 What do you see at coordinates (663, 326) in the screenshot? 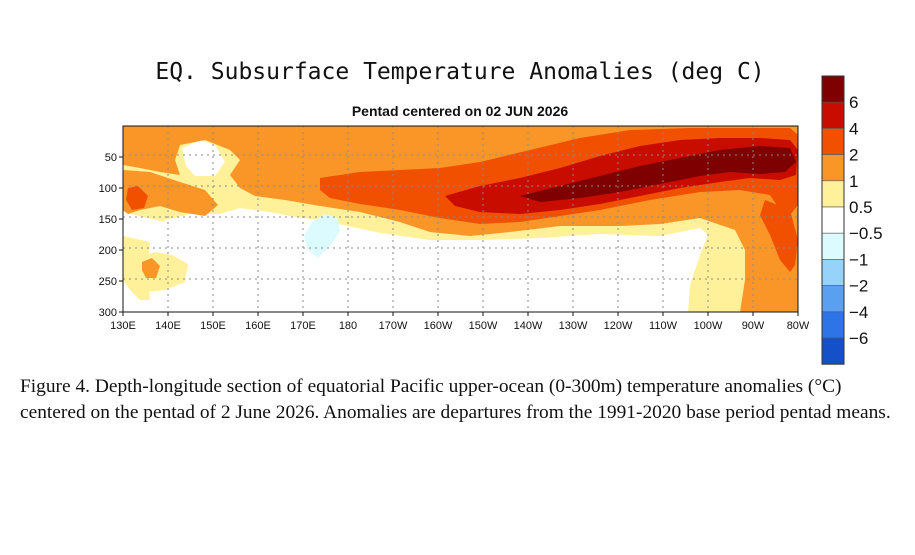
I see `x-tick-label: 110W` at bounding box center [663, 326].